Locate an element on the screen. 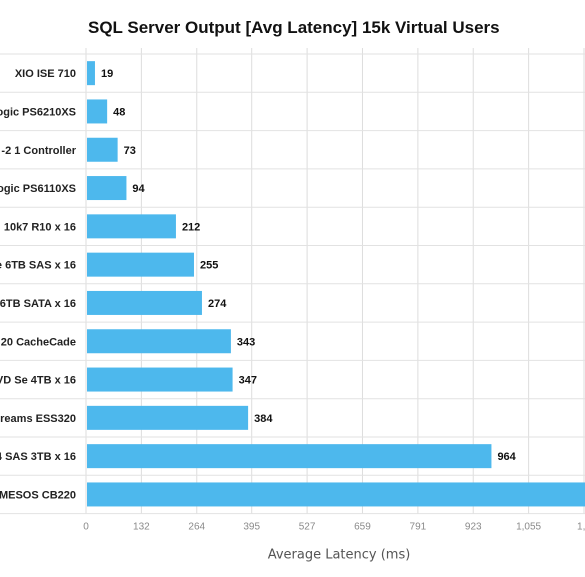  x-tick-label: 791 is located at coordinates (418, 527).